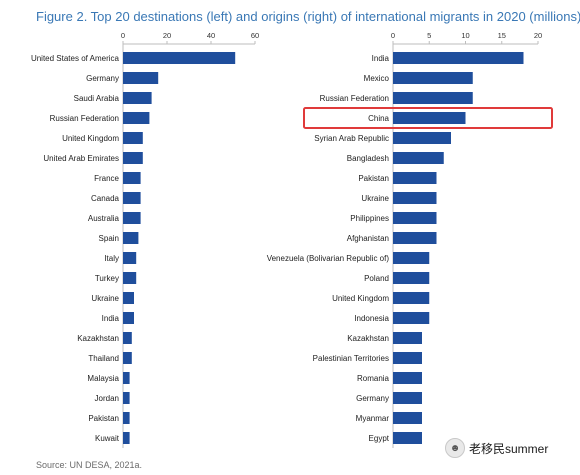 The width and height of the screenshot is (580, 475). I want to click on orig-tick-label: 5, so click(429, 35).